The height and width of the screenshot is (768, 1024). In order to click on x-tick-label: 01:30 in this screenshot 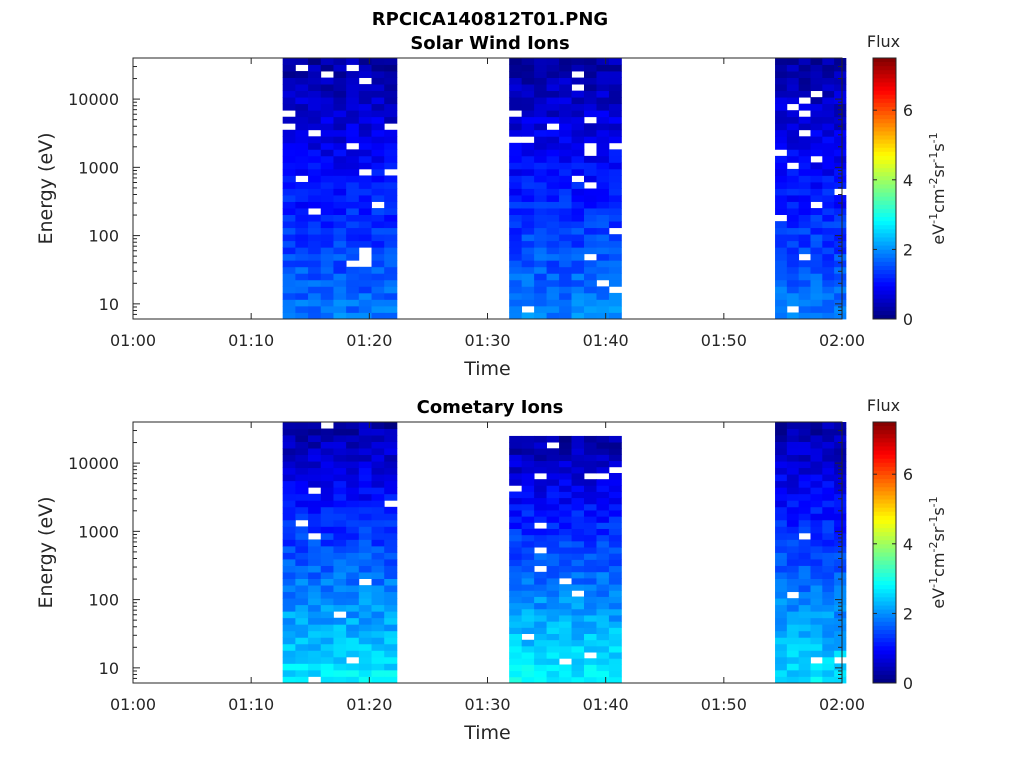, I will do `click(487, 340)`.